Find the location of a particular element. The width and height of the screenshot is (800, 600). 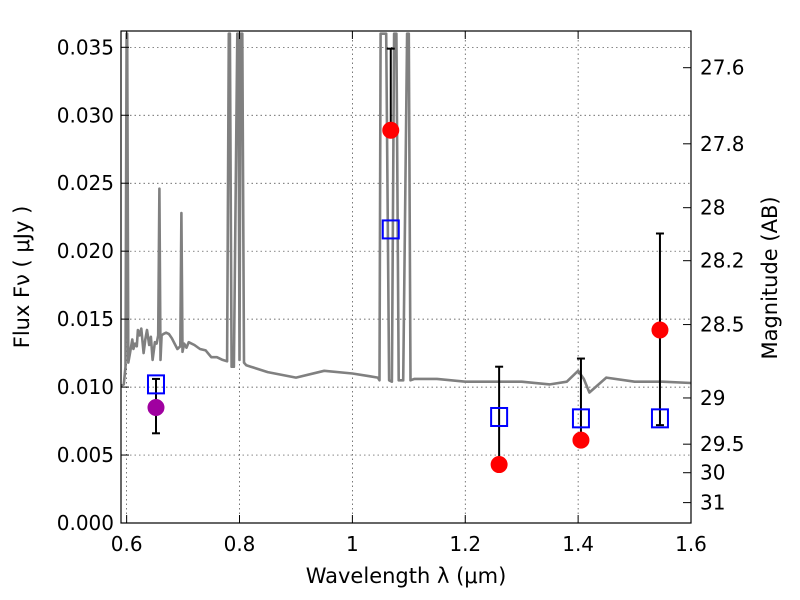

y2-tick-label: 27.8 is located at coordinates (722, 144).